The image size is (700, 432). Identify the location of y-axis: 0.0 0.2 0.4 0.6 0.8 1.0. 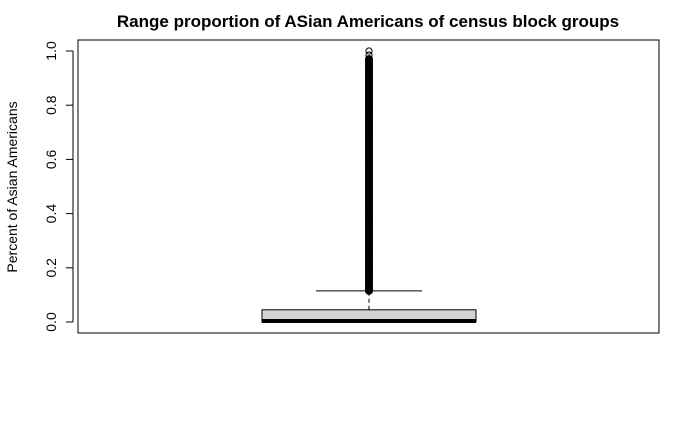
(58, 186).